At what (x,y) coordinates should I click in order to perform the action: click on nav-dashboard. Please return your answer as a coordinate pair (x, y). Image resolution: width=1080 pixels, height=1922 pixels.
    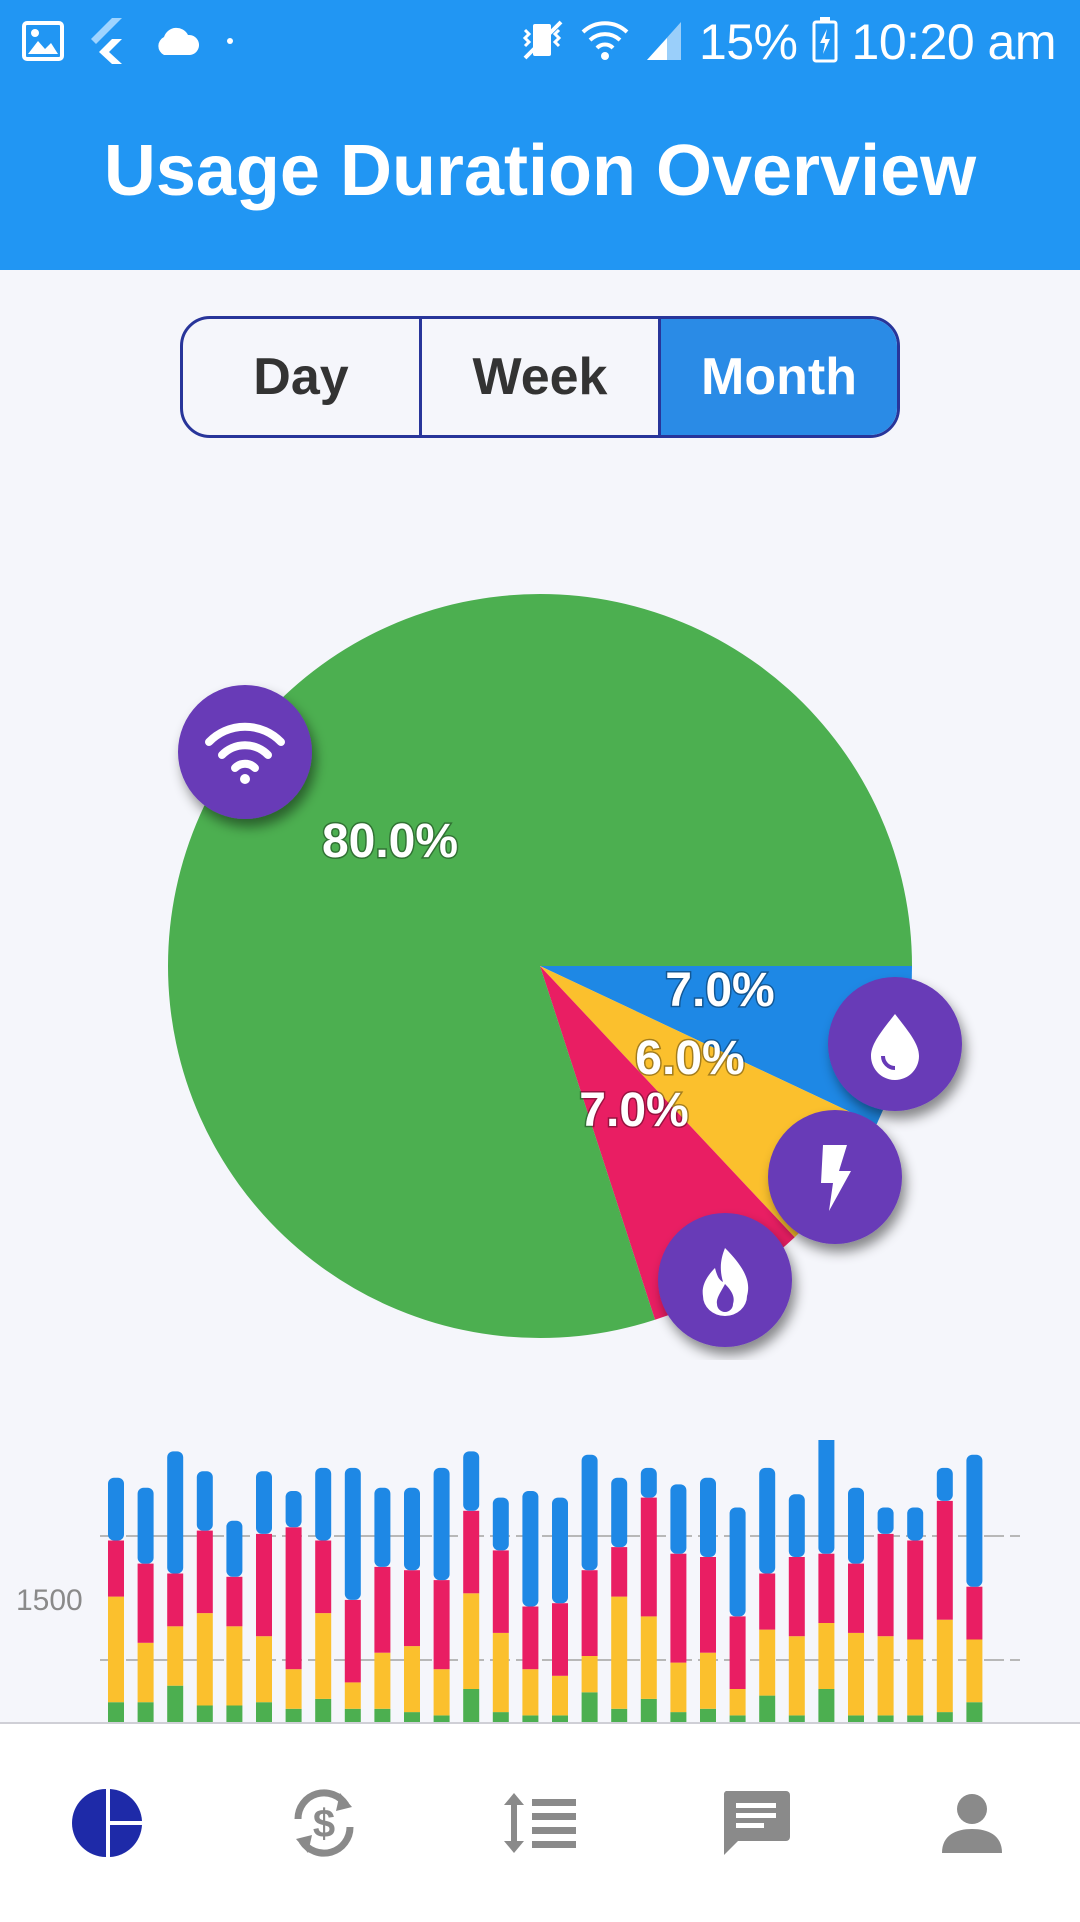
    Looking at the image, I should click on (108, 1823).